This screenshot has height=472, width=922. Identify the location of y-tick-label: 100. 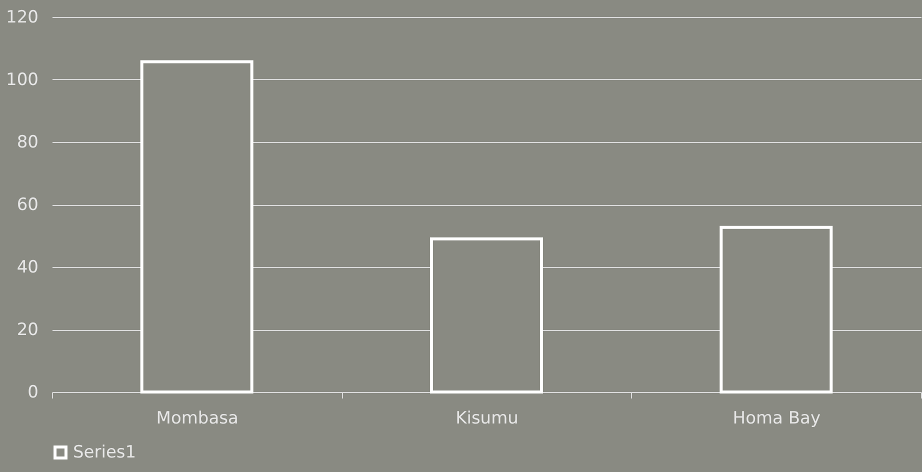
(22, 80).